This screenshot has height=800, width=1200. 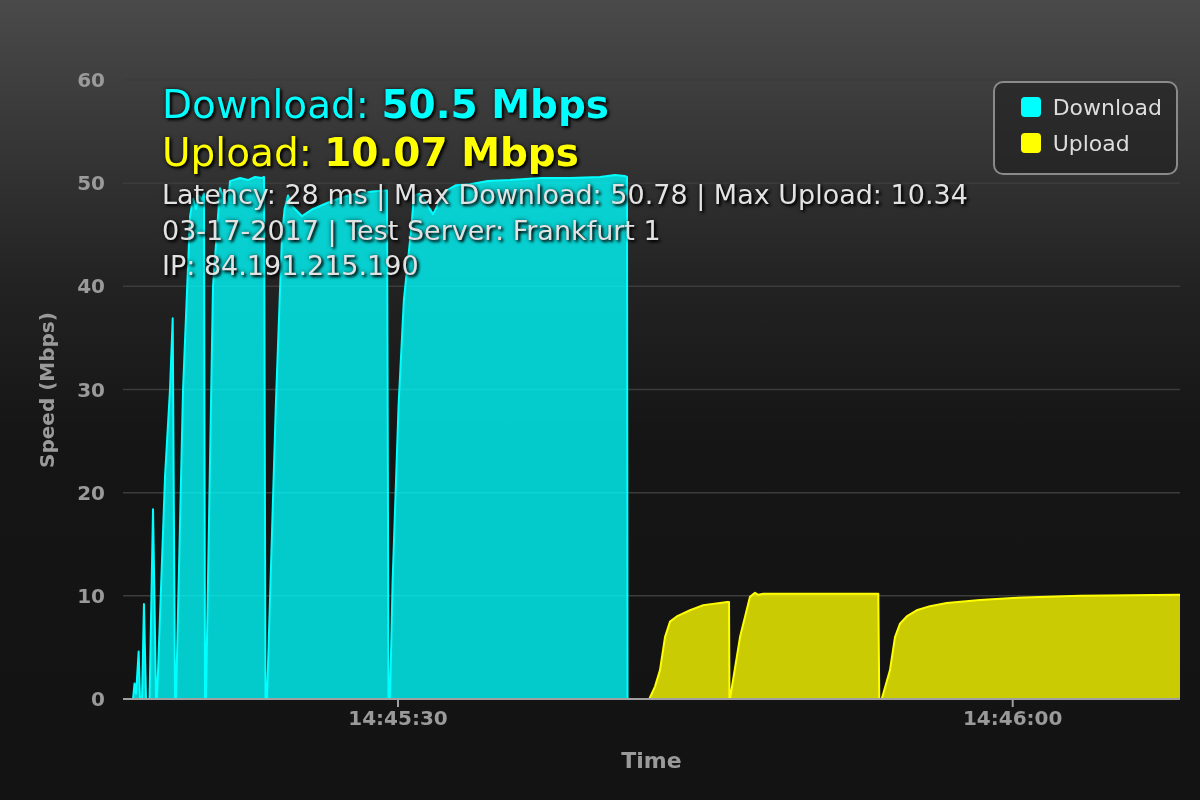 I want to click on y-tick-label: 60, so click(x=91, y=80).